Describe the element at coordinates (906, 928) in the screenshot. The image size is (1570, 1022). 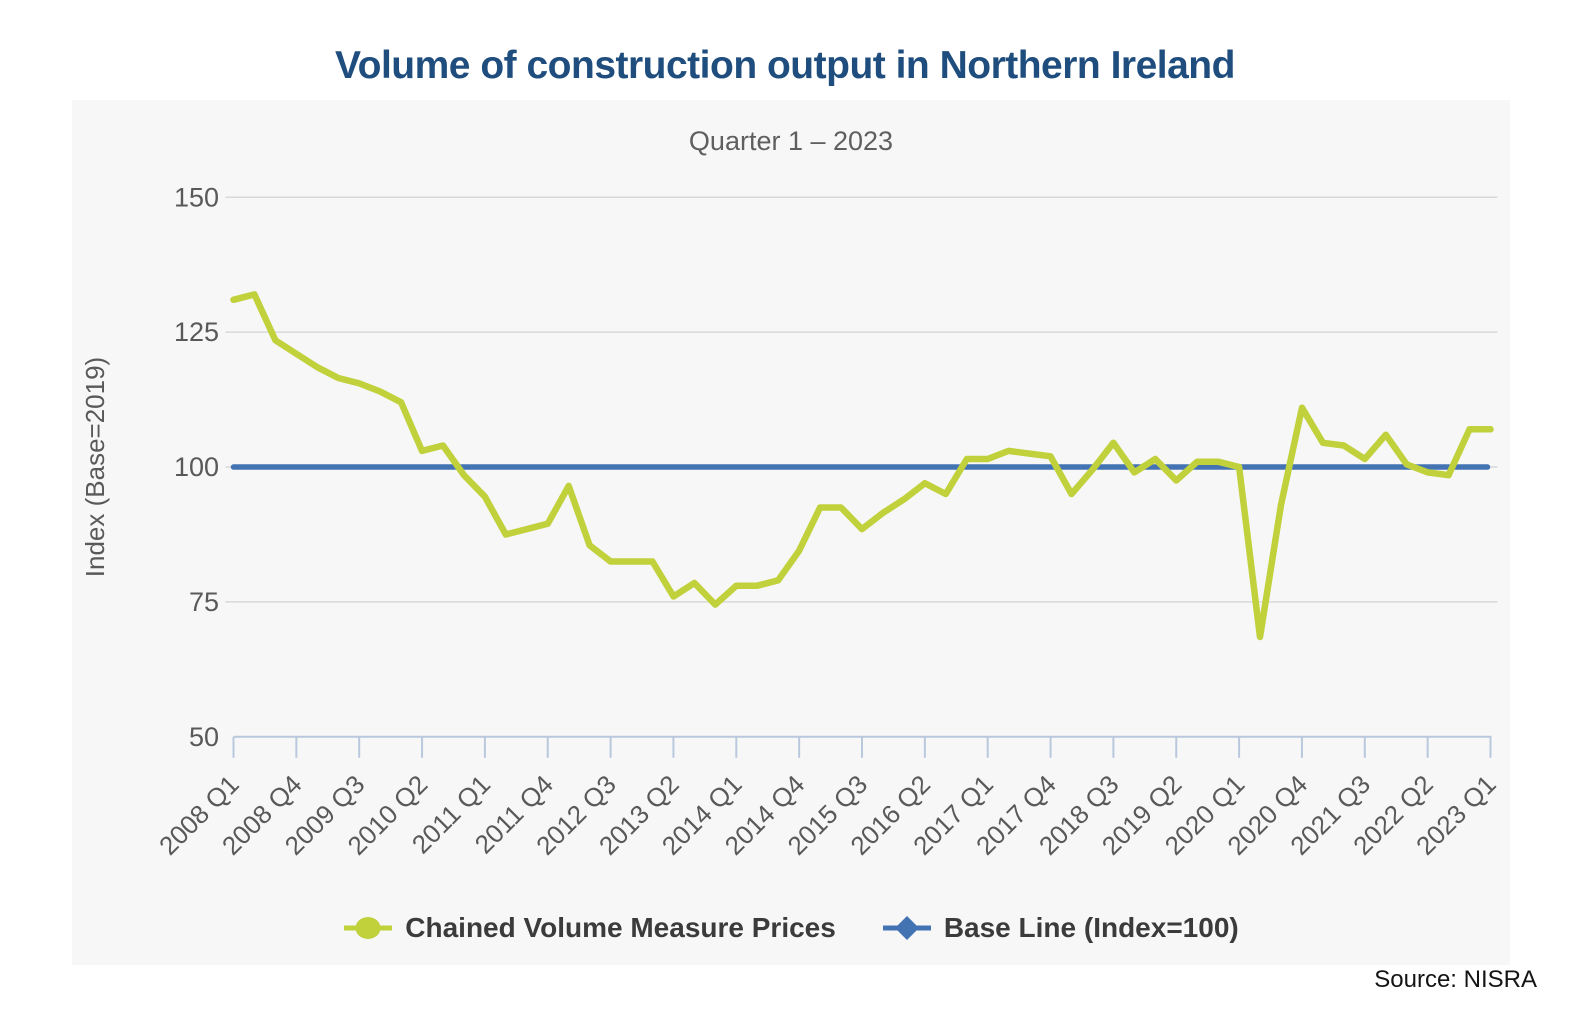
I see `legend-marker-diamond-icon` at that location.